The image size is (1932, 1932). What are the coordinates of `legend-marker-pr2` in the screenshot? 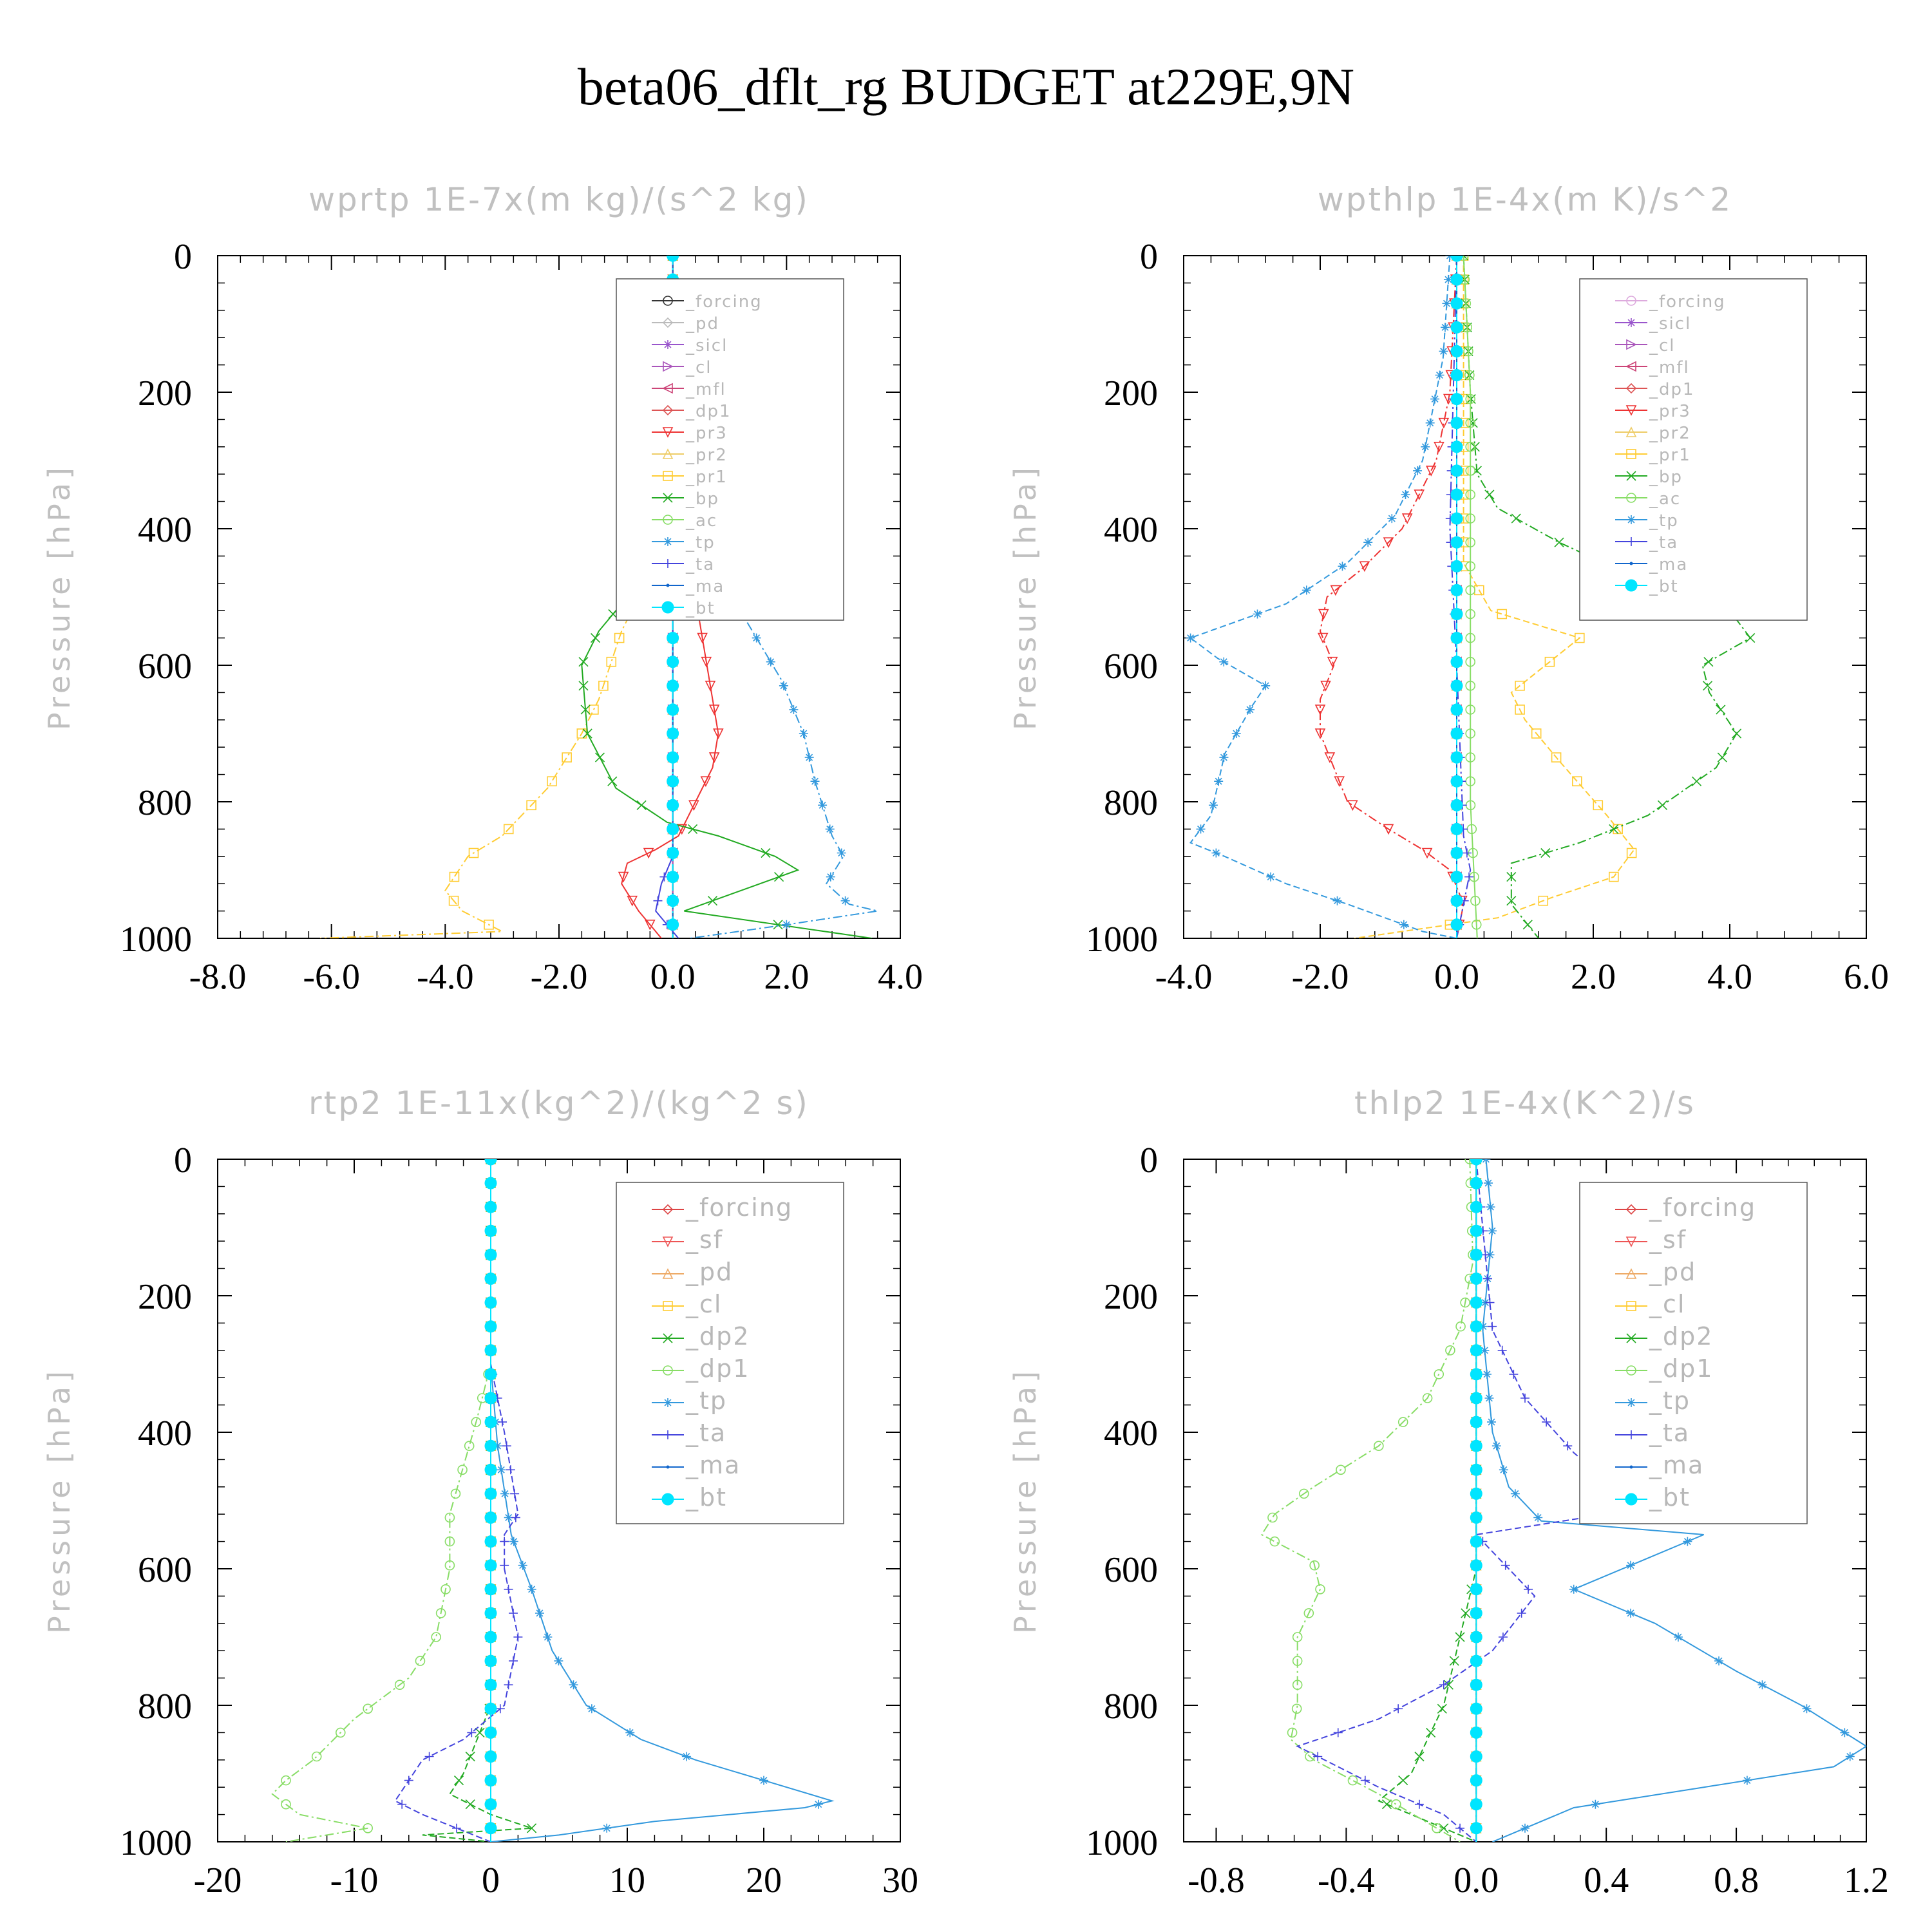 It's located at (668, 453).